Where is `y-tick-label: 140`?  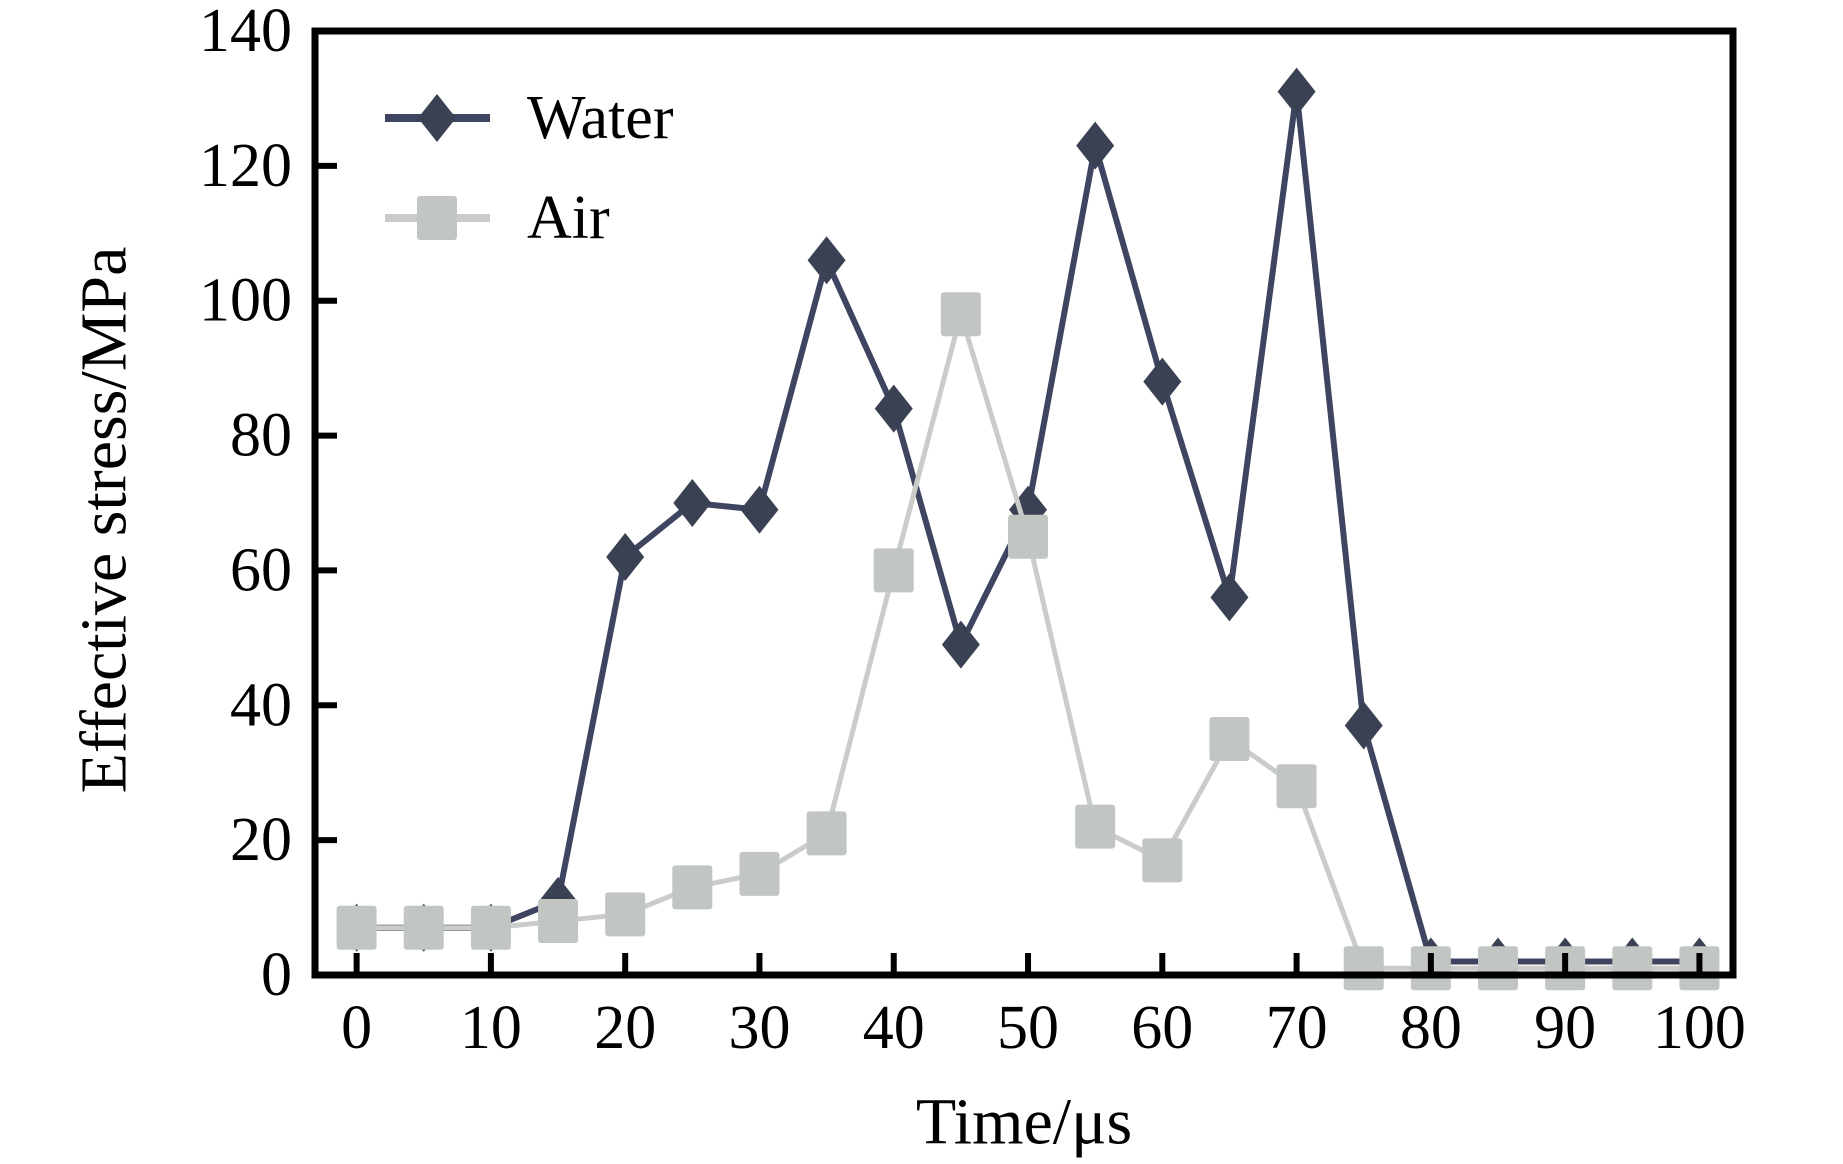 y-tick-label: 140 is located at coordinates (245, 32).